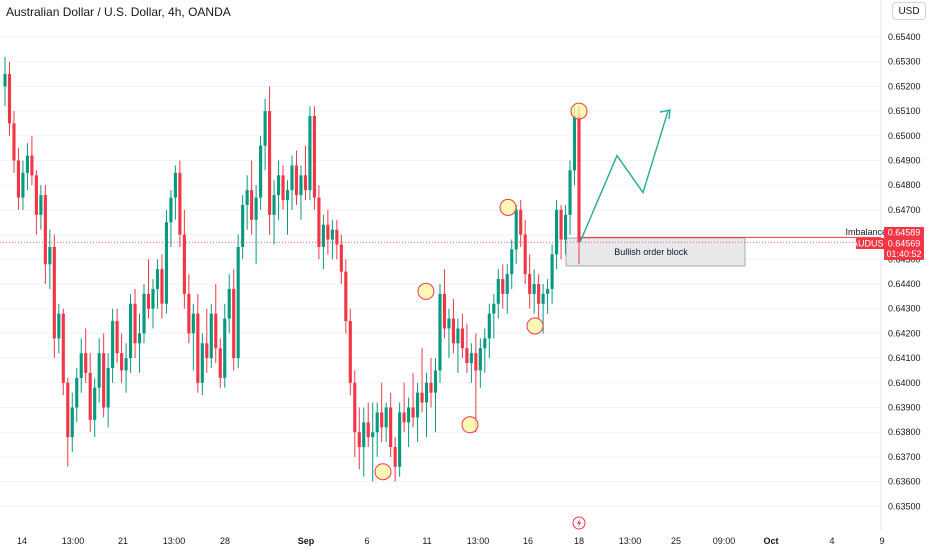 This screenshot has width=932, height=550. Describe the element at coordinates (724, 541) in the screenshot. I see `x-tick-label: 09:00` at that location.